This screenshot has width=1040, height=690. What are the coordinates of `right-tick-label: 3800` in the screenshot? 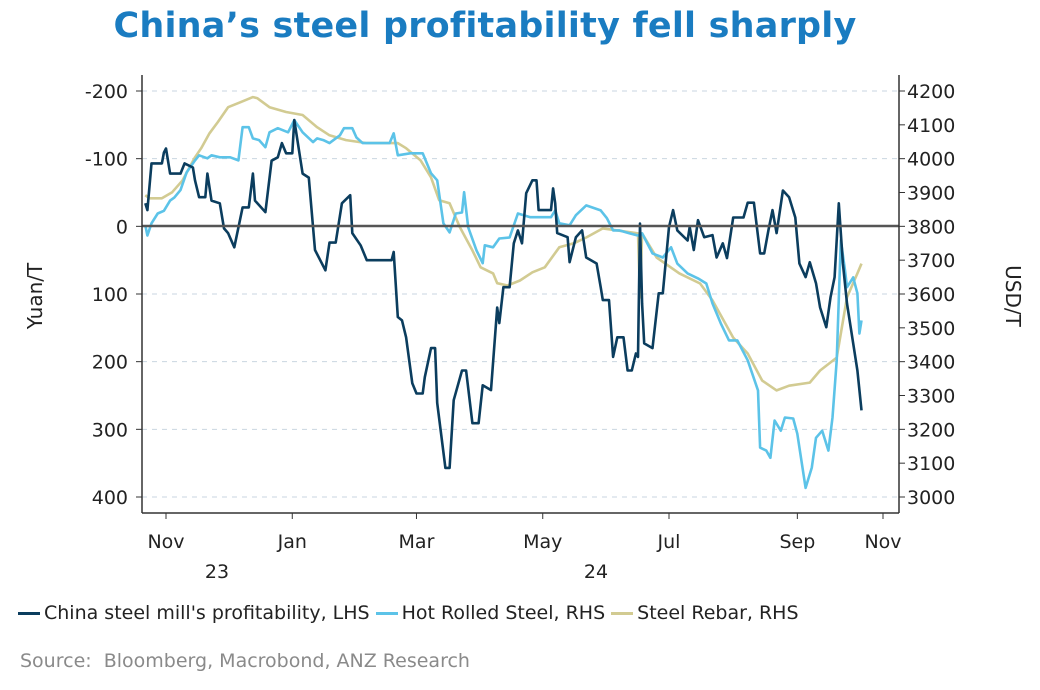 It's located at (931, 227).